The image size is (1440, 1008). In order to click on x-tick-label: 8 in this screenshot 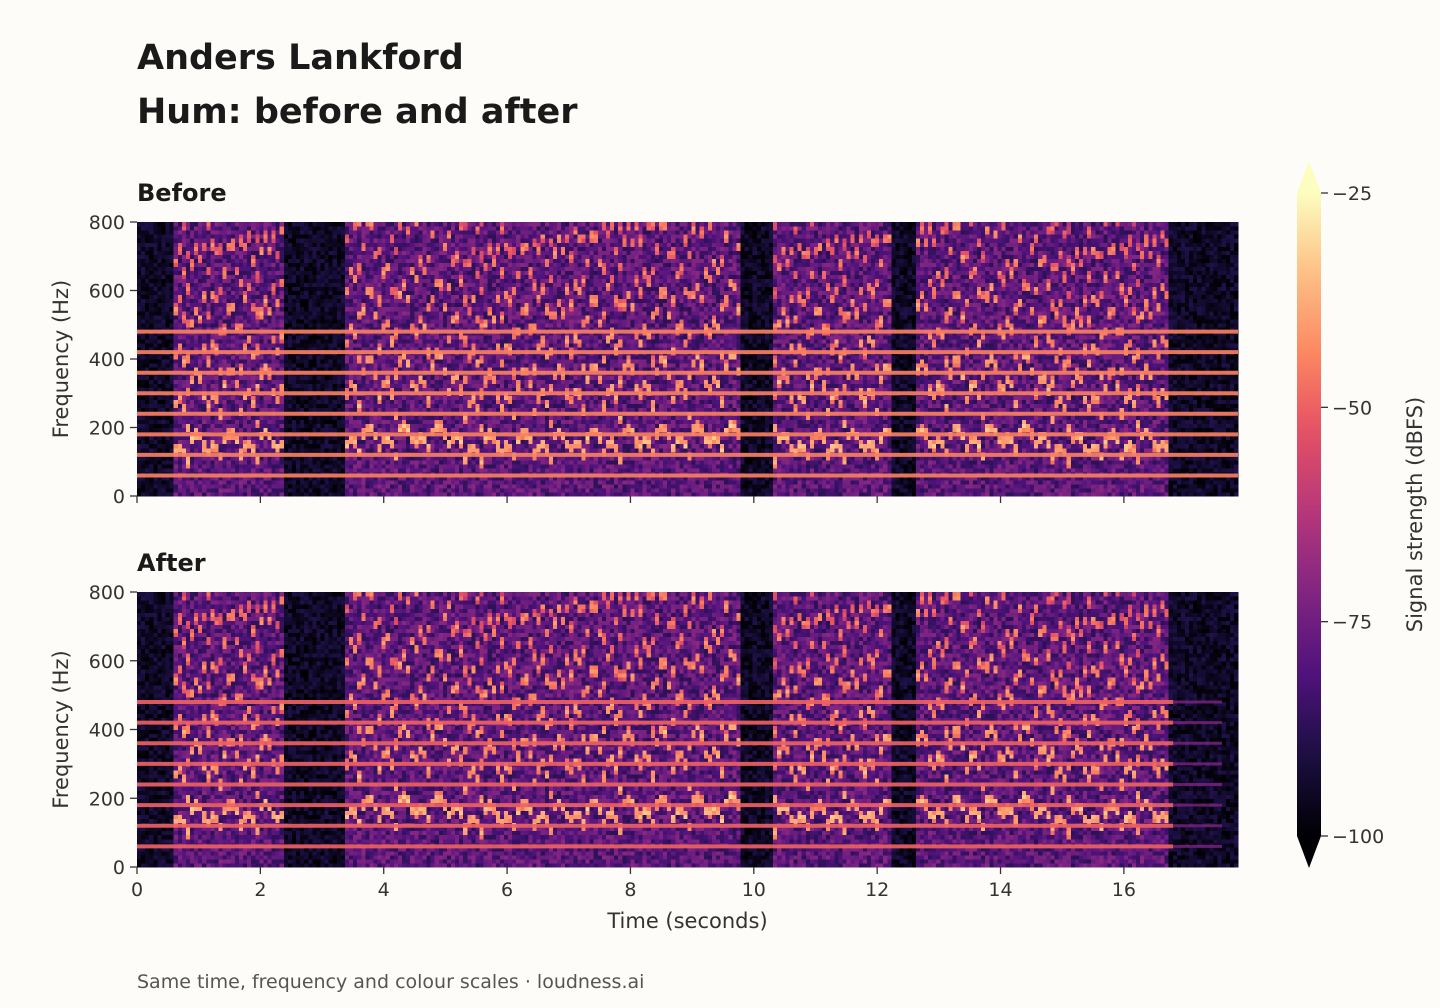, I will do `click(630, 890)`.